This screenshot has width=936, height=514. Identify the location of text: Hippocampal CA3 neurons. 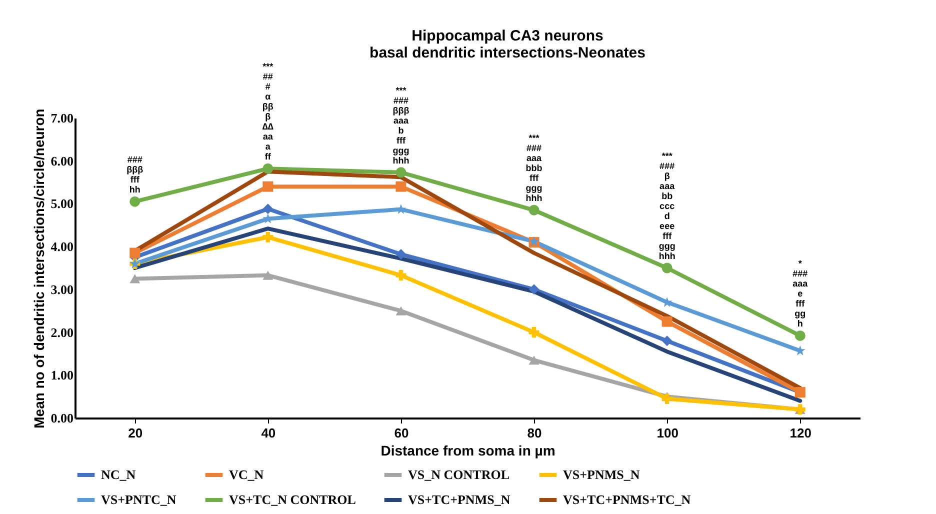
(508, 36).